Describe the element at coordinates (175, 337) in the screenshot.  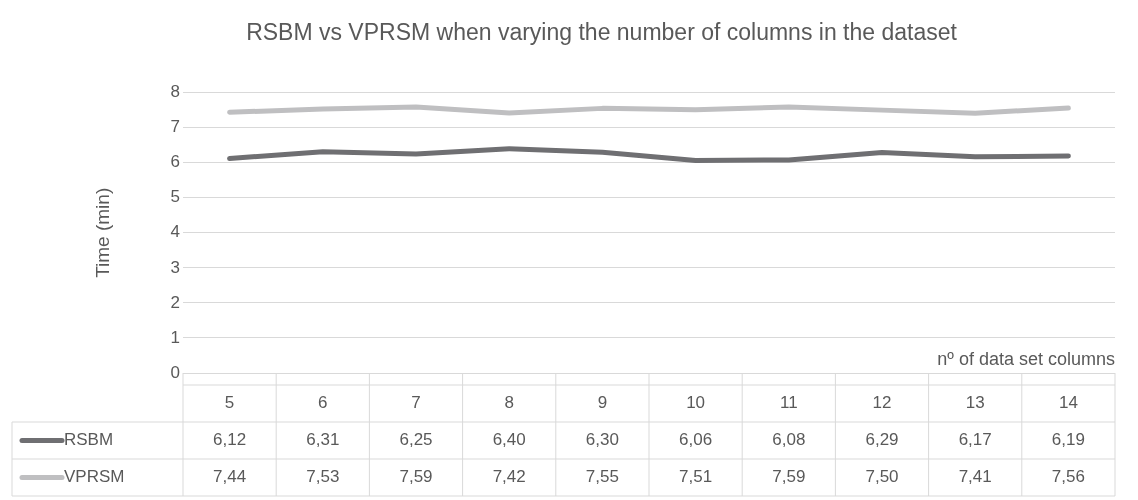
I see `y-tick-label: 1` at that location.